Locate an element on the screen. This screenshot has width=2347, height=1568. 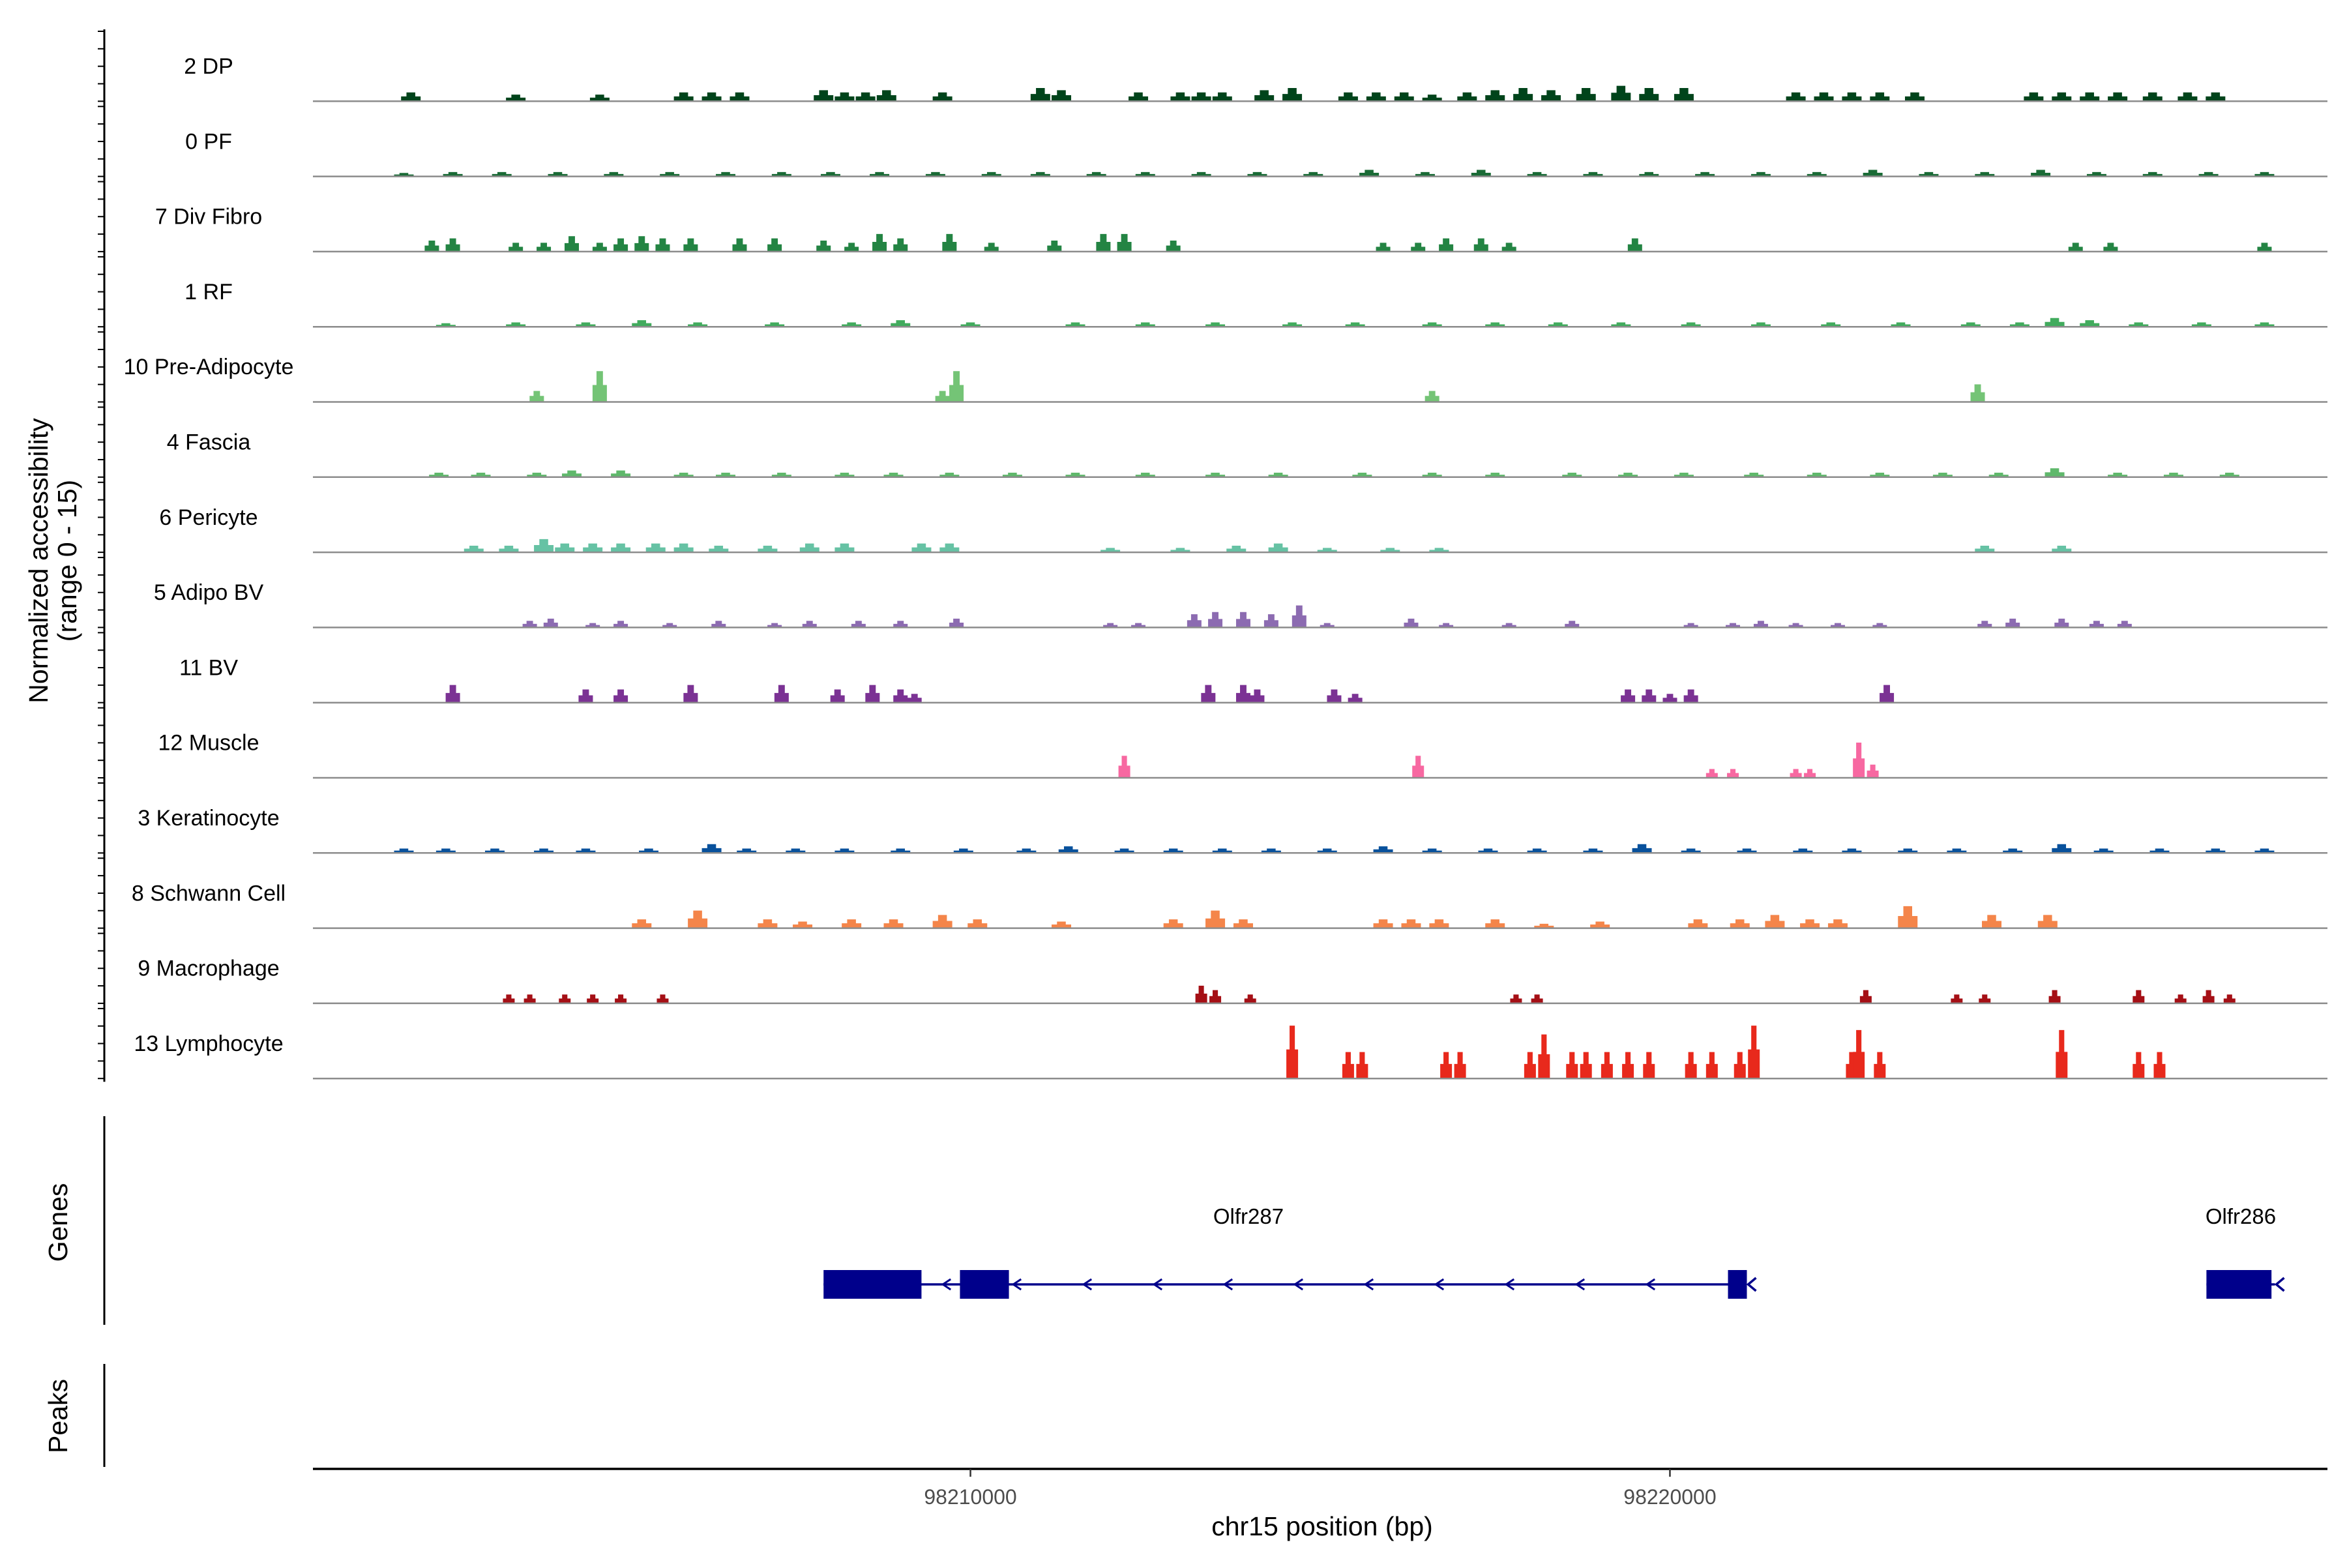
track-label: 6 Pericyte is located at coordinates (208, 518).